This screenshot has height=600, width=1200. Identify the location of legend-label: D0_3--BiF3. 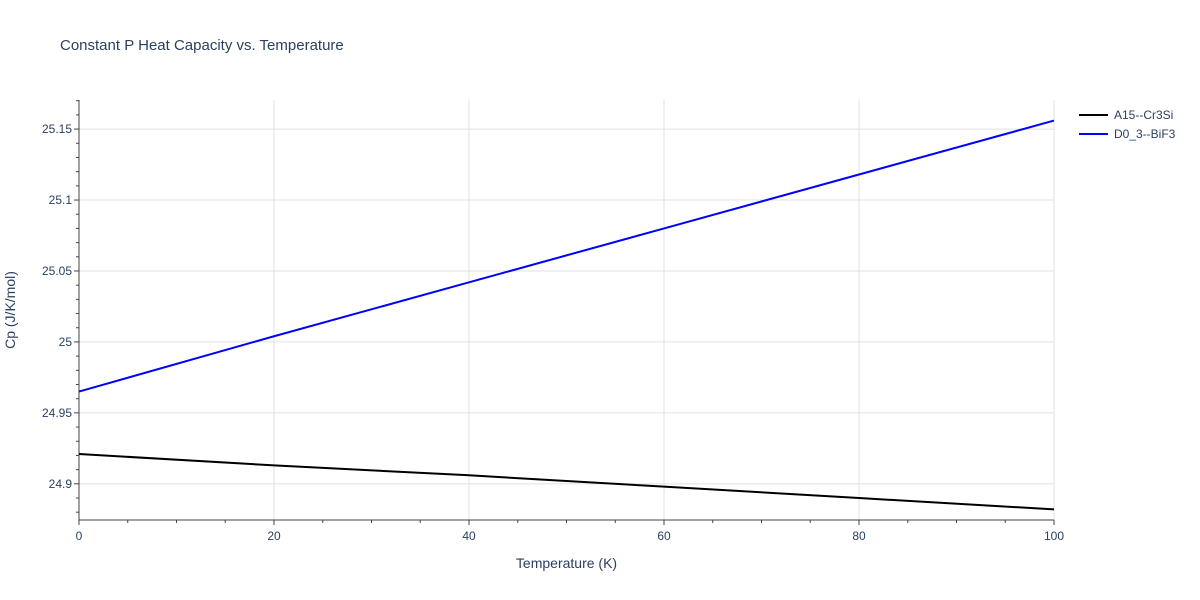
(1145, 134).